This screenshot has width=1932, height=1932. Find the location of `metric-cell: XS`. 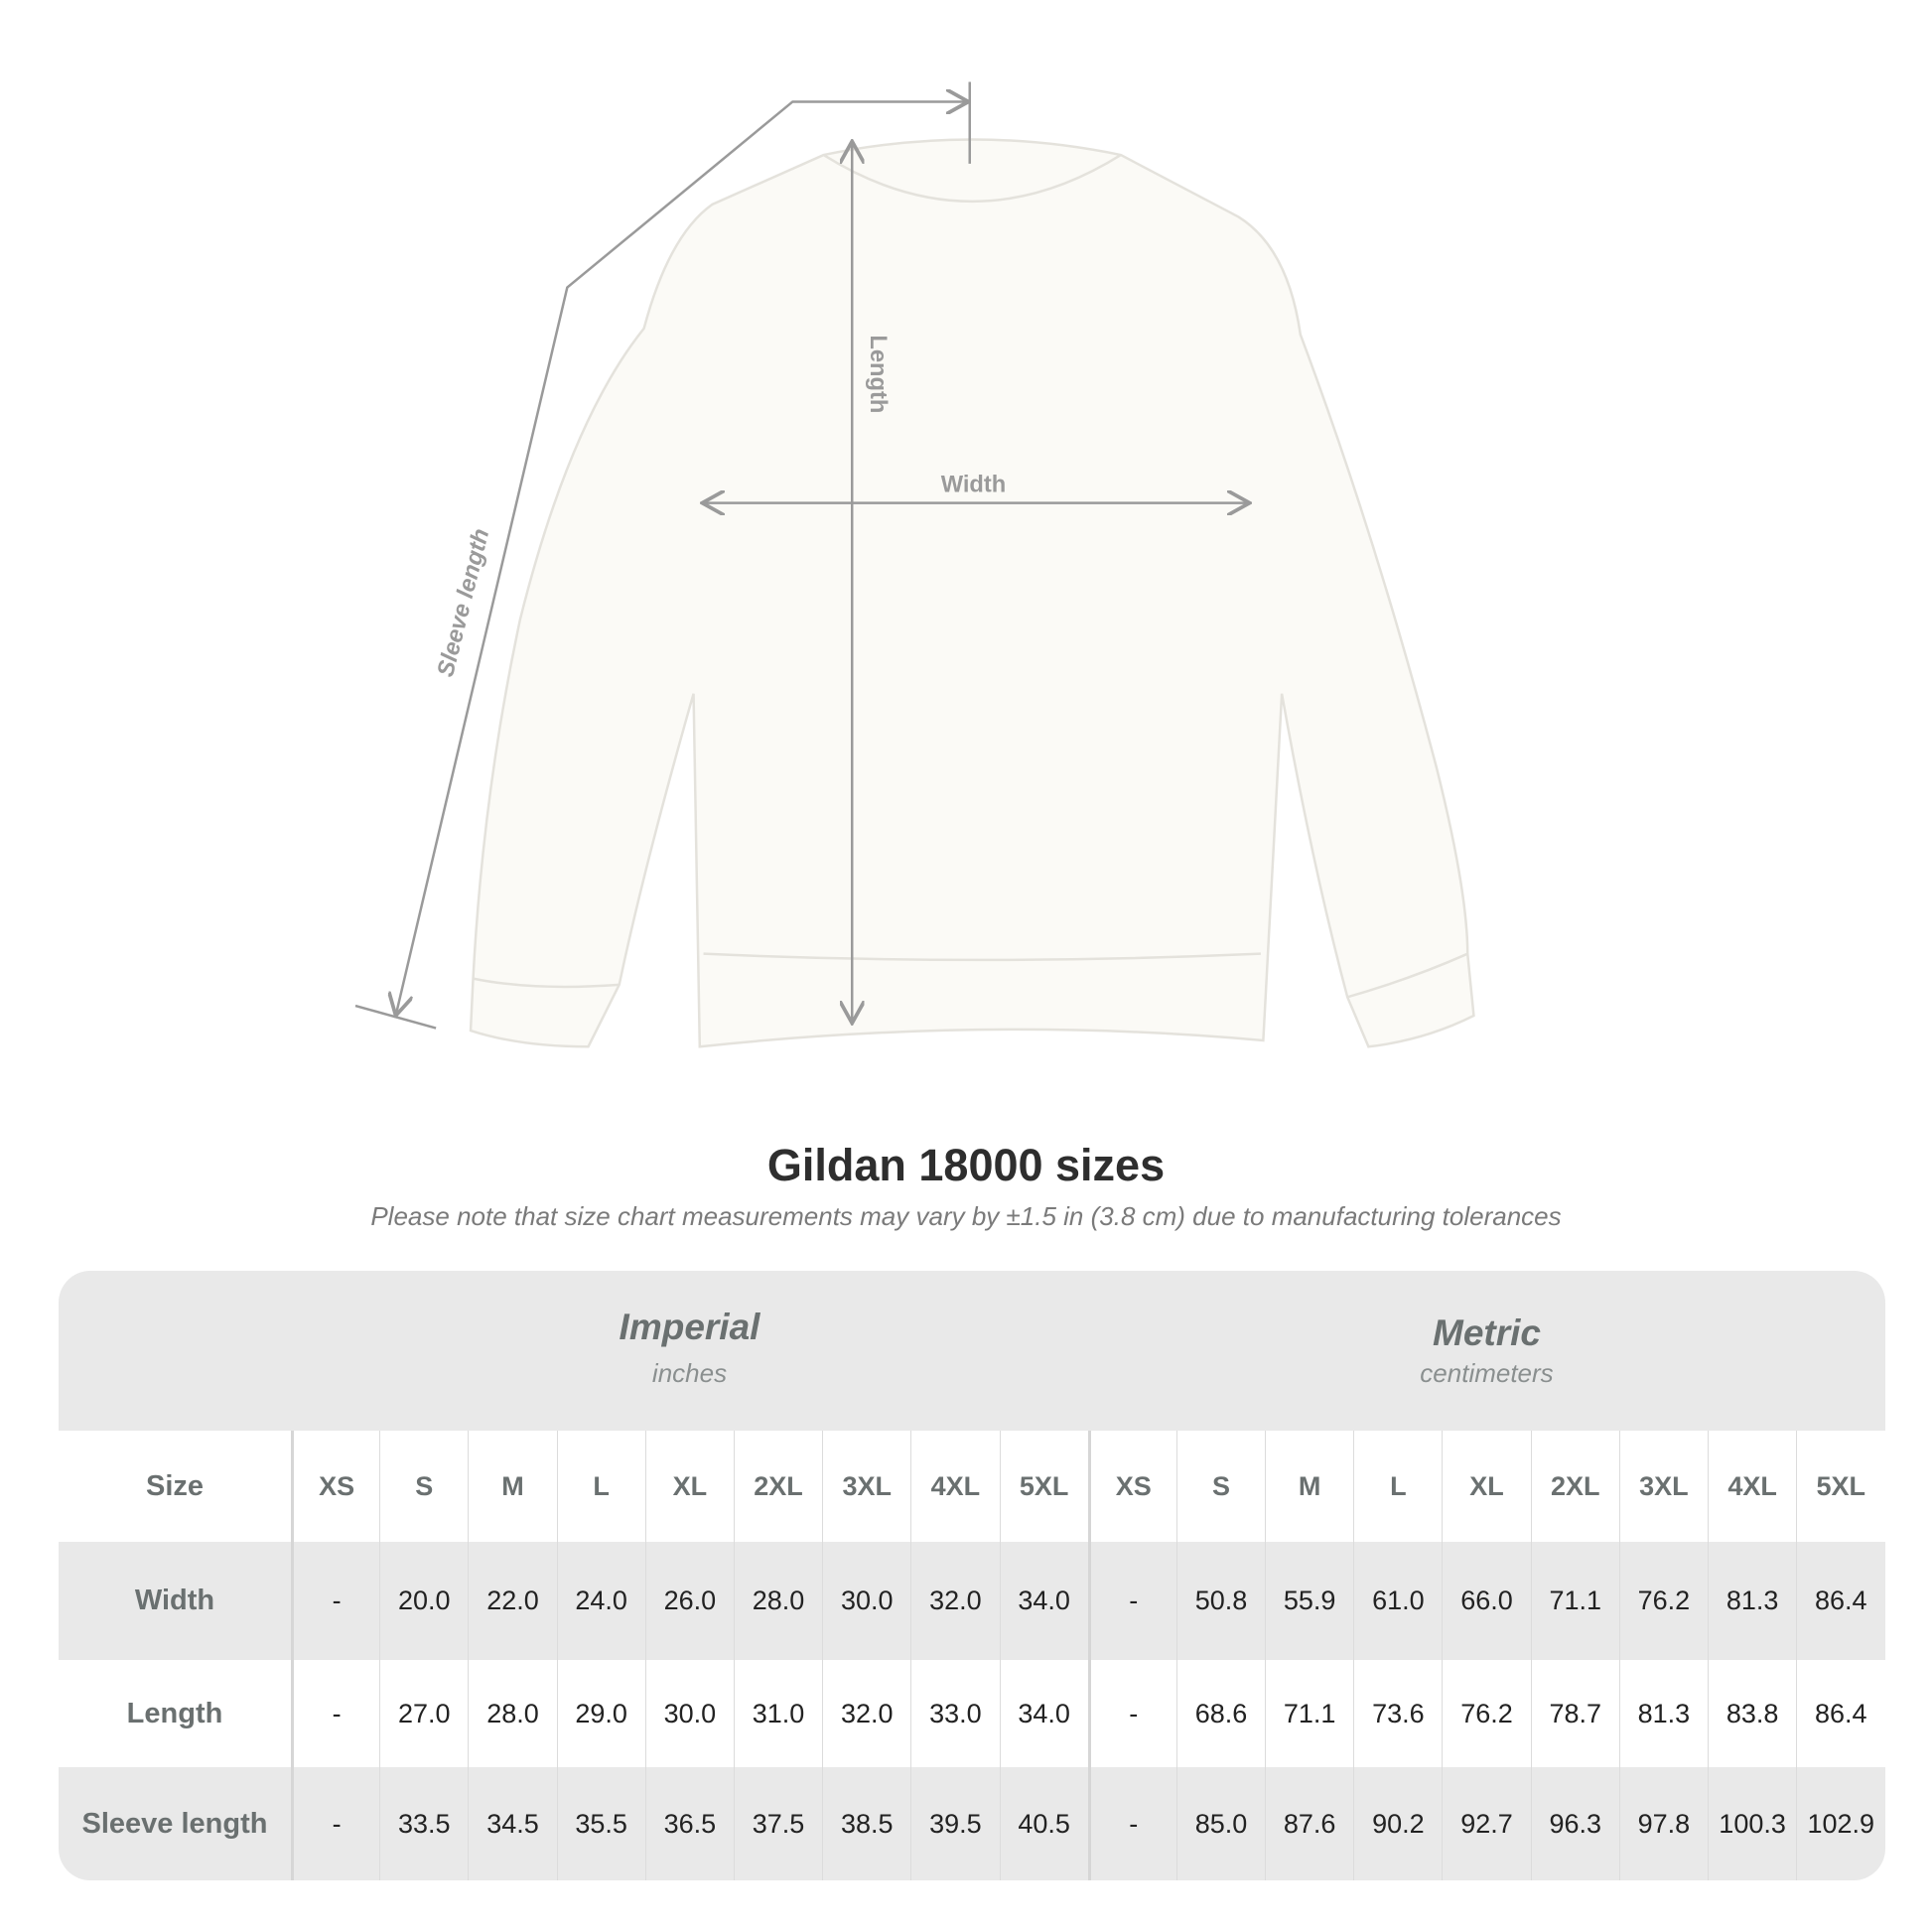

metric-cell: XS is located at coordinates (1132, 1486).